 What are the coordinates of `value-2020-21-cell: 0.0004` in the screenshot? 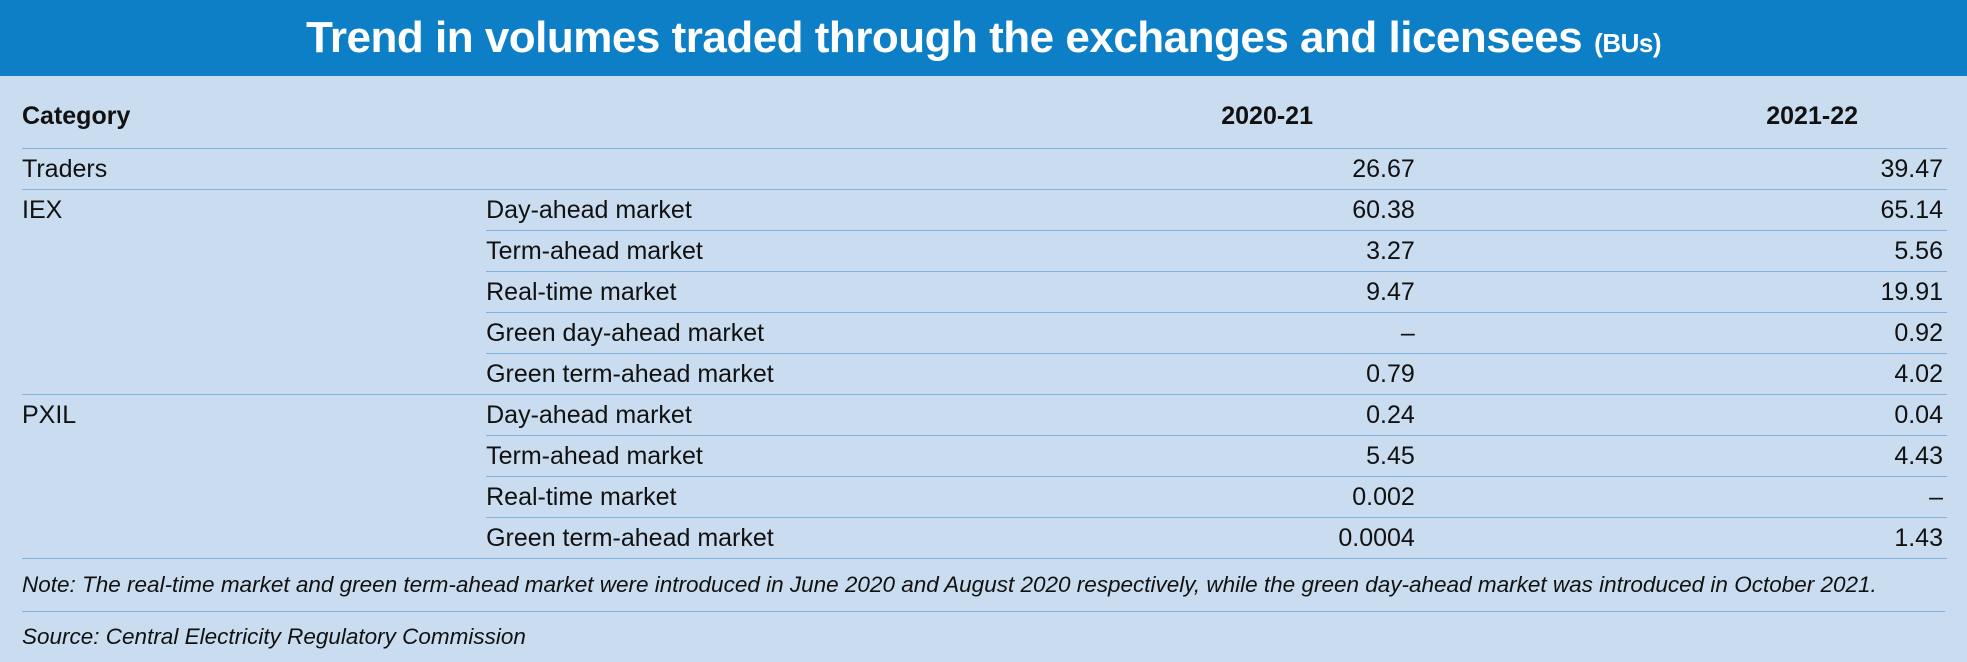 It's located at (1267, 538).